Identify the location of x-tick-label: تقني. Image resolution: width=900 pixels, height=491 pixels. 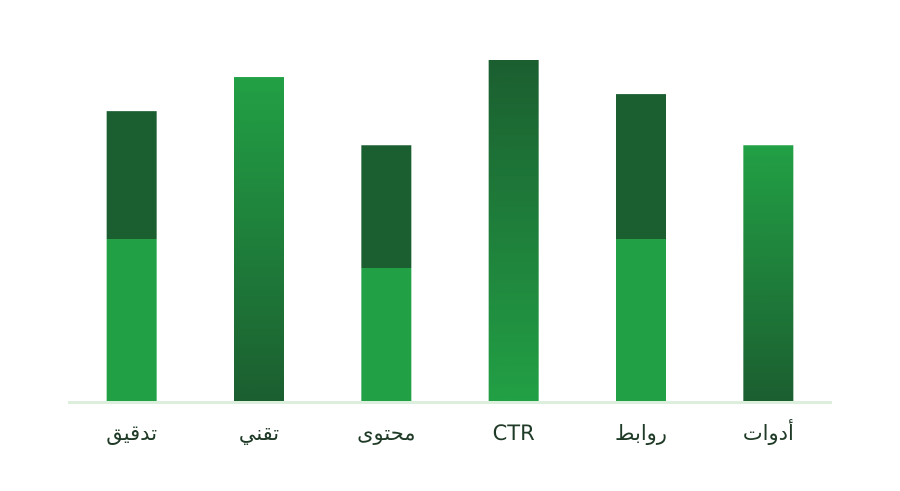
(259, 433).